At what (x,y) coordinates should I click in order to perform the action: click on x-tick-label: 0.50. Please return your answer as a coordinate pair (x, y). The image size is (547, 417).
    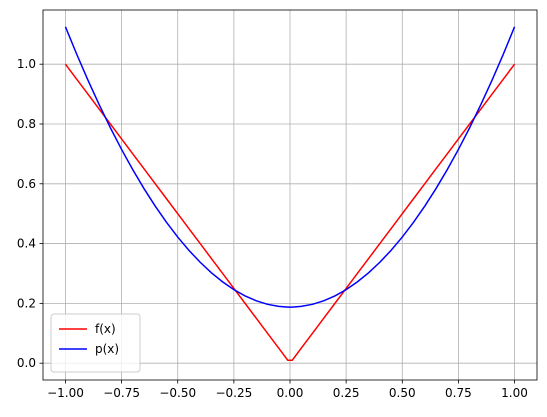
    Looking at the image, I should click on (402, 393).